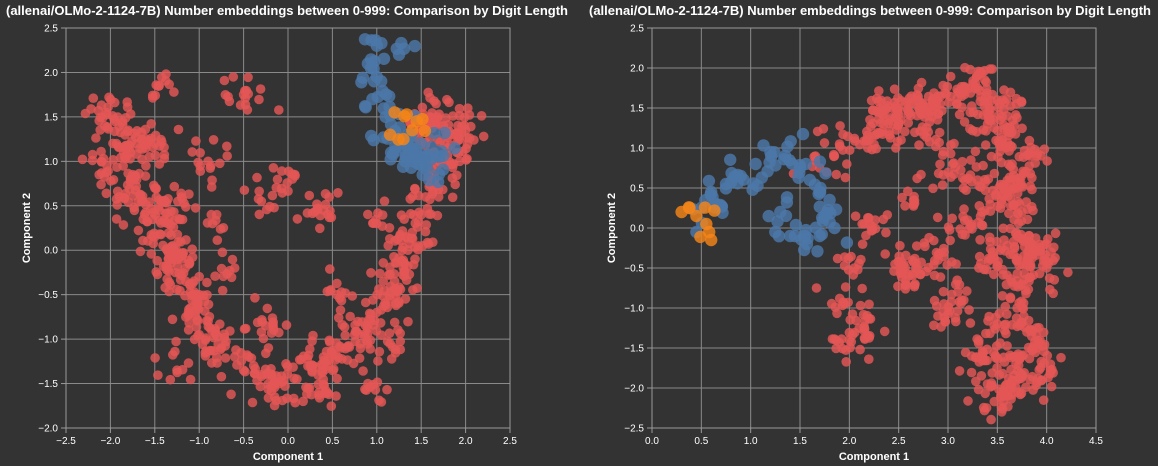 This screenshot has height=466, width=1158. I want to click on x-tick-label: 2.5, so click(510, 441).